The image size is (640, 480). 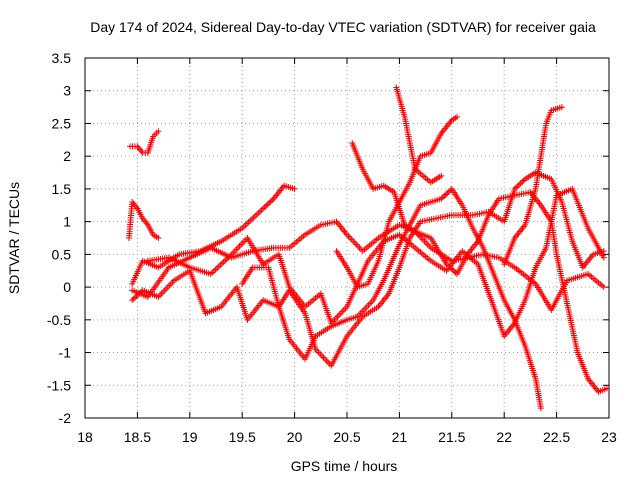 I want to click on x-tick-label: 21.5, so click(x=451, y=437).